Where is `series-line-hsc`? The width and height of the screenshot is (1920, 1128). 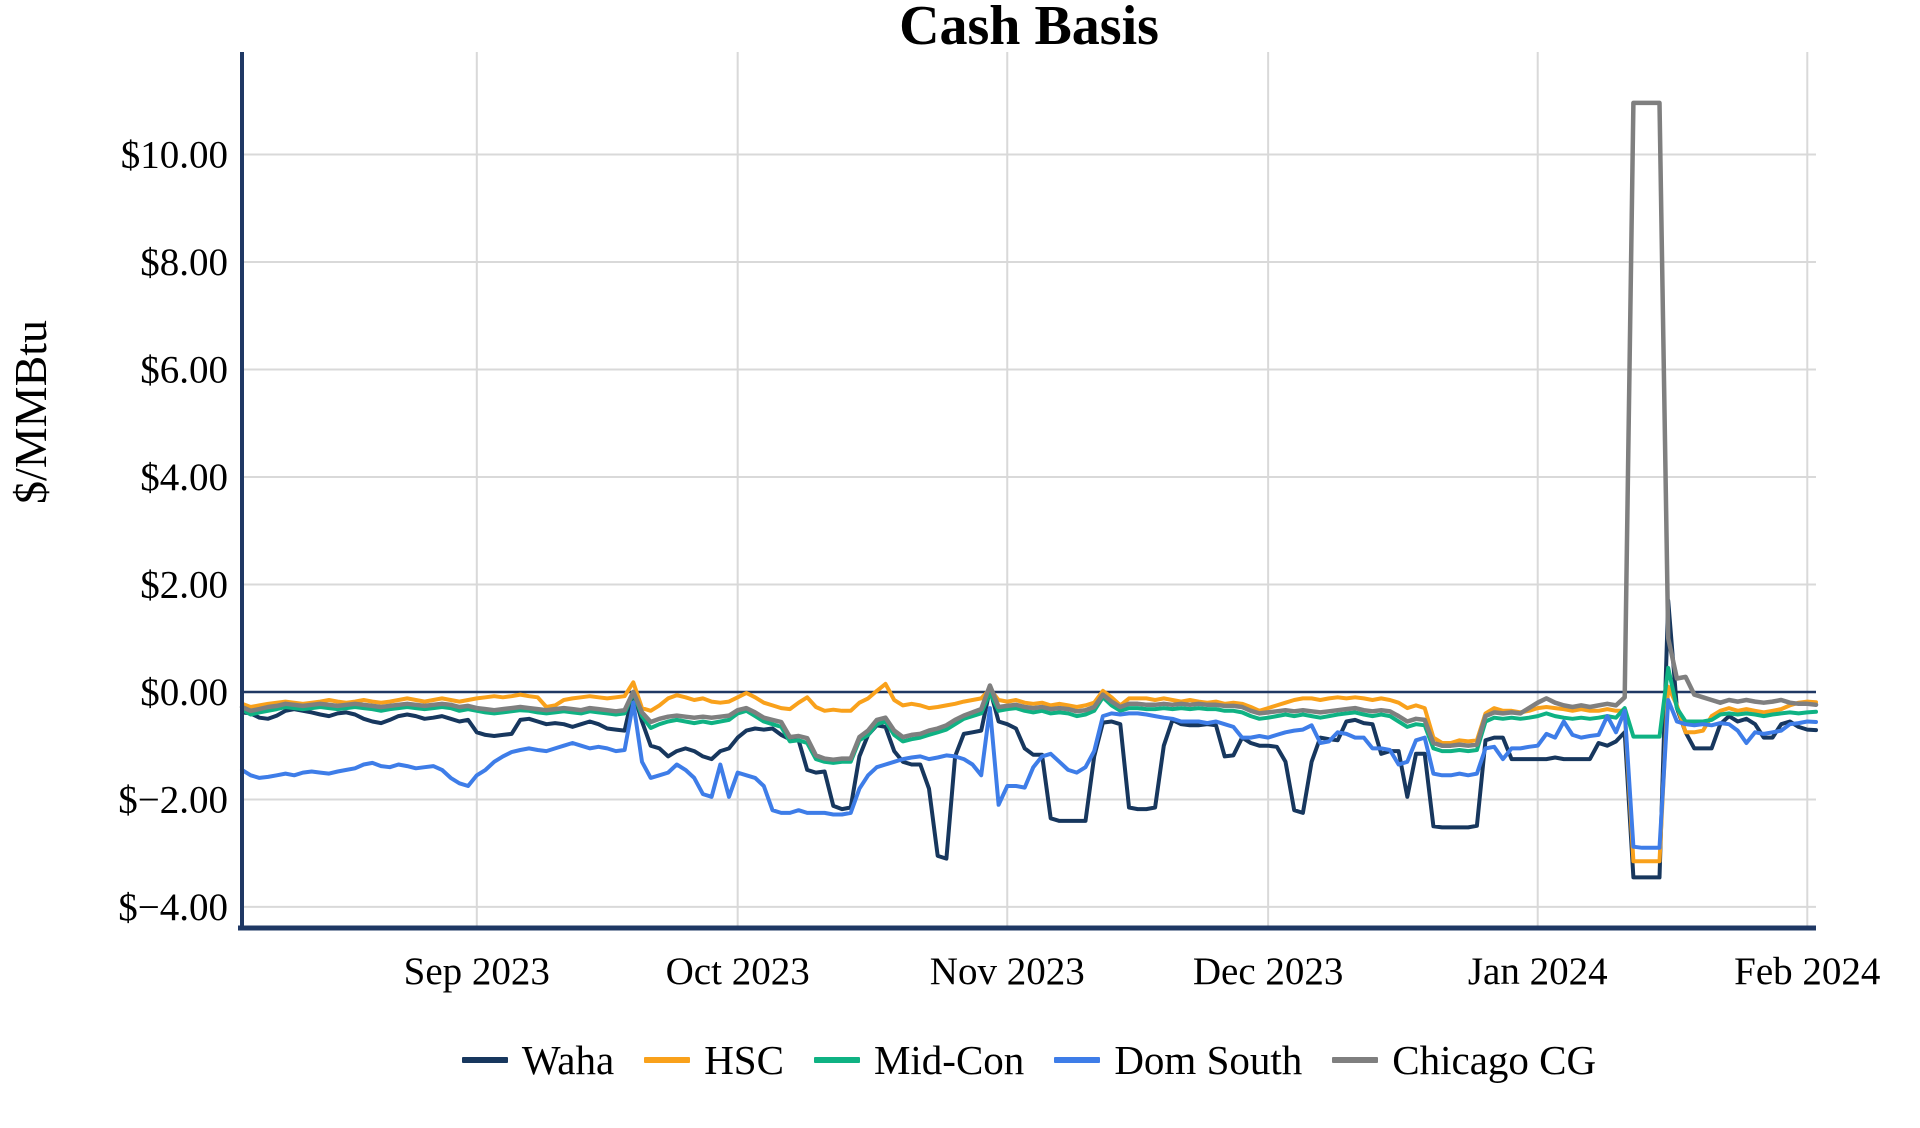
series-line-hsc is located at coordinates (1029, 772).